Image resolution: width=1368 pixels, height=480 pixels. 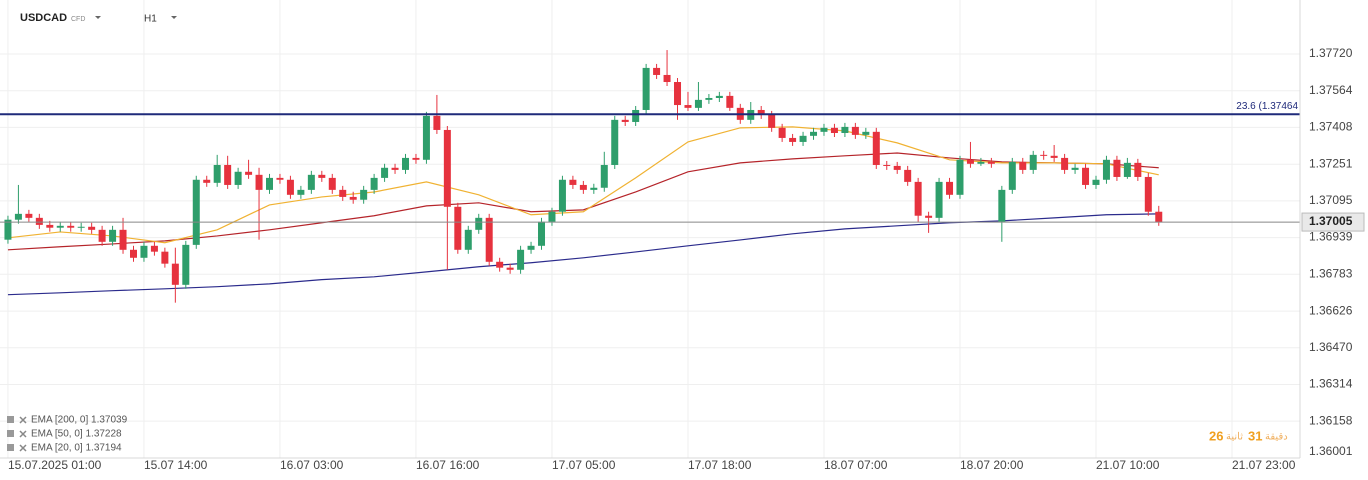 I want to click on last-price-label: 1.37005, so click(x=1331, y=221).